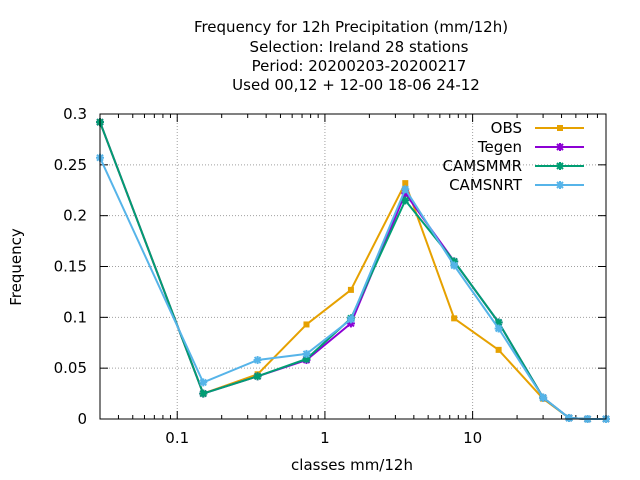 This screenshot has height=480, width=640. I want to click on y-tick-label: 0, so click(82, 419).